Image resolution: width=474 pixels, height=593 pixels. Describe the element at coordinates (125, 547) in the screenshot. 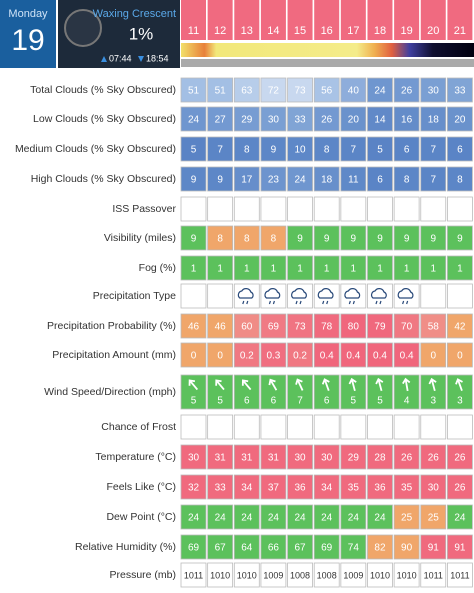

I see `row-label: Relative Humidity (%)` at that location.